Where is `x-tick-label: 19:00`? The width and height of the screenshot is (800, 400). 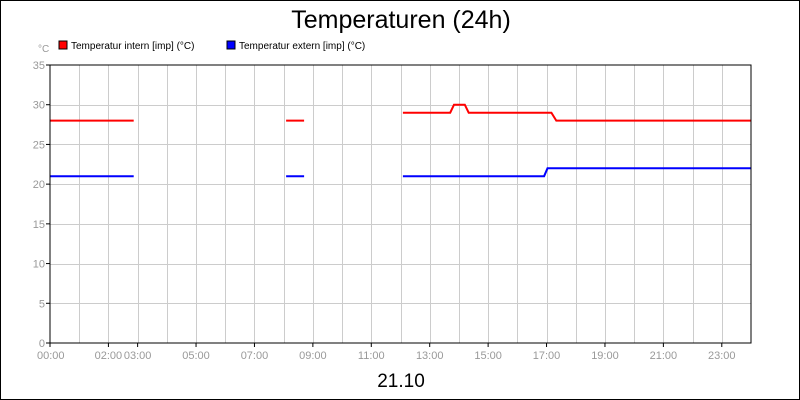
x-tick-label: 19:00 is located at coordinates (605, 356).